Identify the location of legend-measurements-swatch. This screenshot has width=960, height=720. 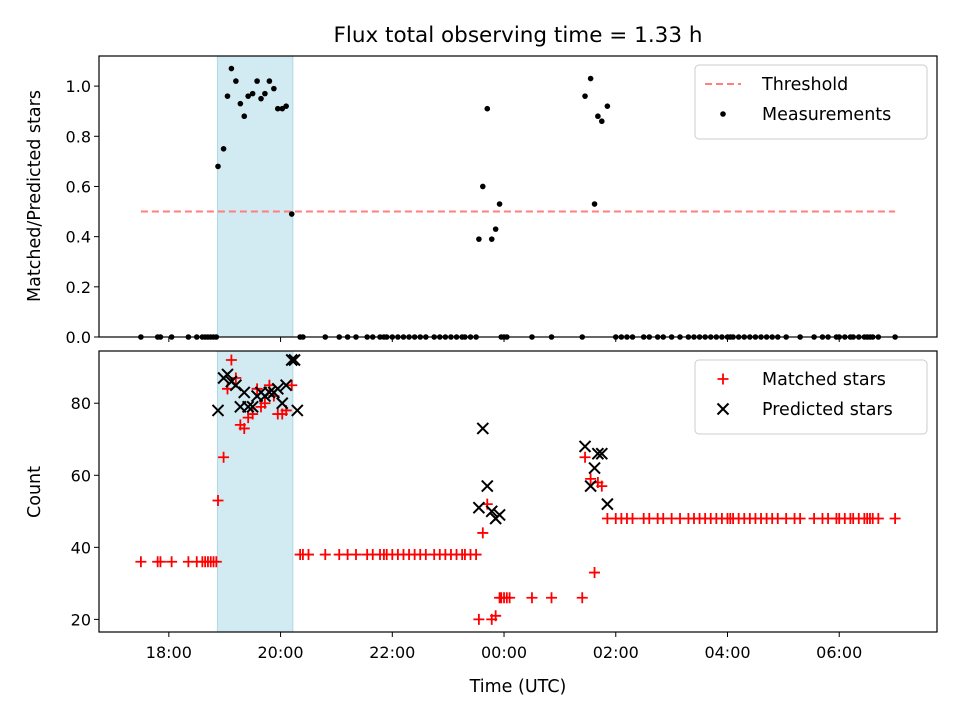
(723, 114).